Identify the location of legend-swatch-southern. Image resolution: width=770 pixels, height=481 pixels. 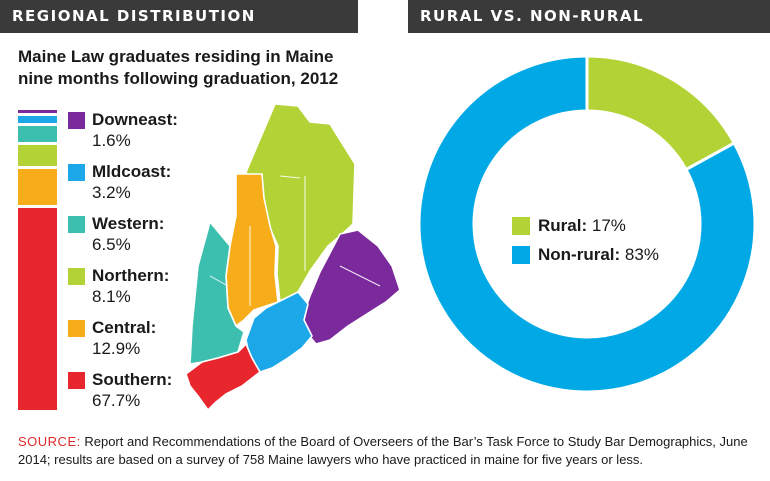
(76, 380).